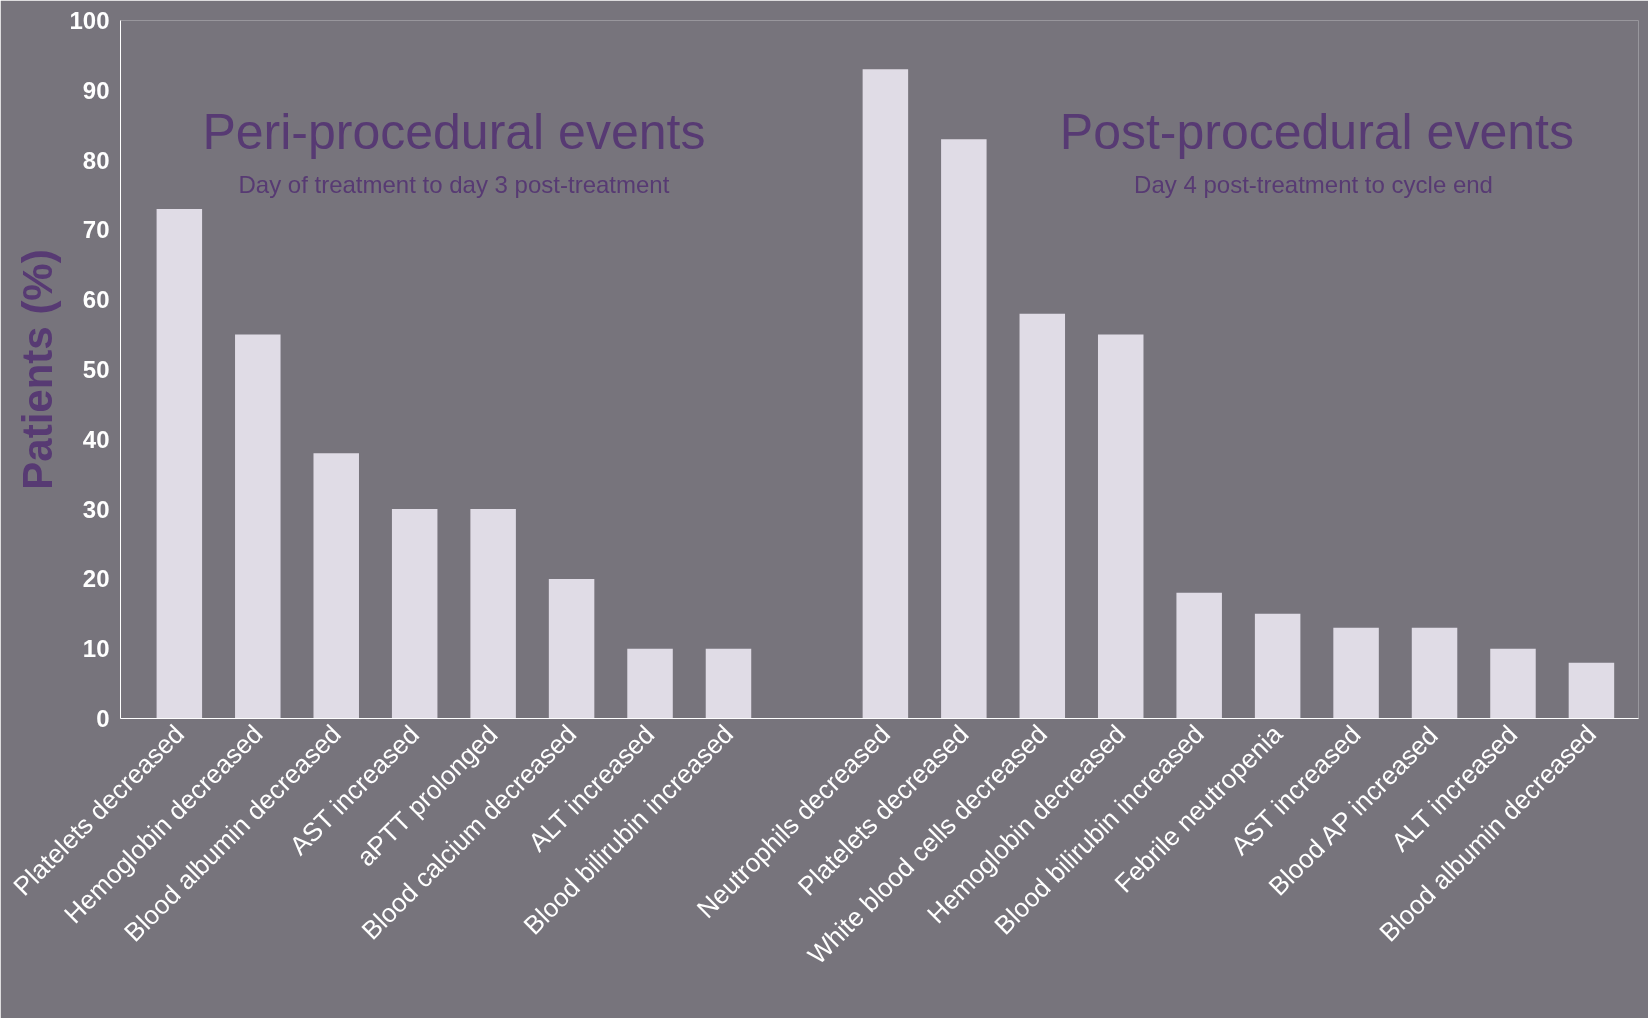  Describe the element at coordinates (89, 20) in the screenshot. I see `y-tick-label: 100` at that location.